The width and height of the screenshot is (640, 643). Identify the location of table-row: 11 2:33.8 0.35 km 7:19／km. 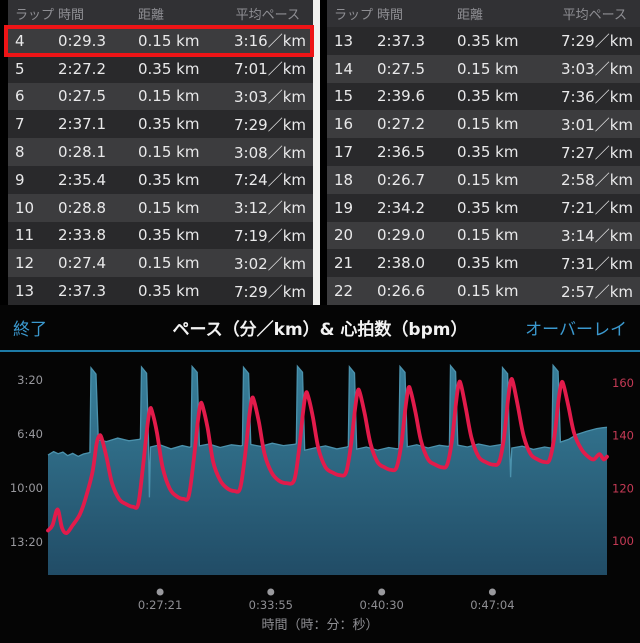
(160, 235).